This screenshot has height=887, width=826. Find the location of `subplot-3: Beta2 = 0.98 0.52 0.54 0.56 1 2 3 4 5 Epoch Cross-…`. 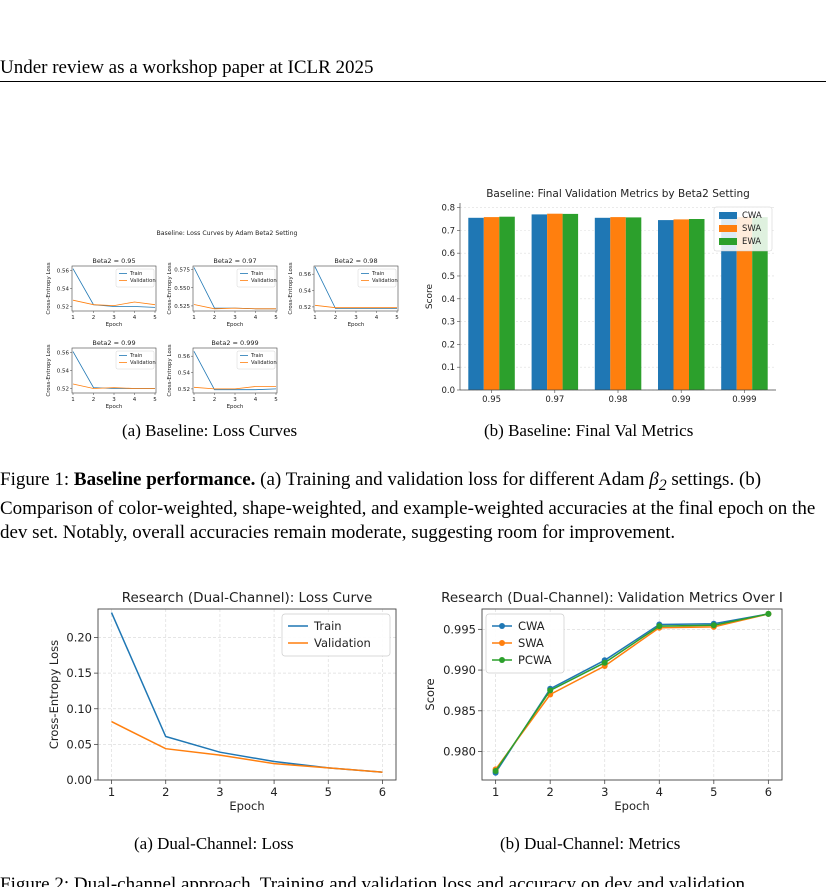

subplot-3: Beta2 = 0.98 0.52 0.54 0.56 1 2 3 4 5 Epoch Cross-… is located at coordinates (343, 292).